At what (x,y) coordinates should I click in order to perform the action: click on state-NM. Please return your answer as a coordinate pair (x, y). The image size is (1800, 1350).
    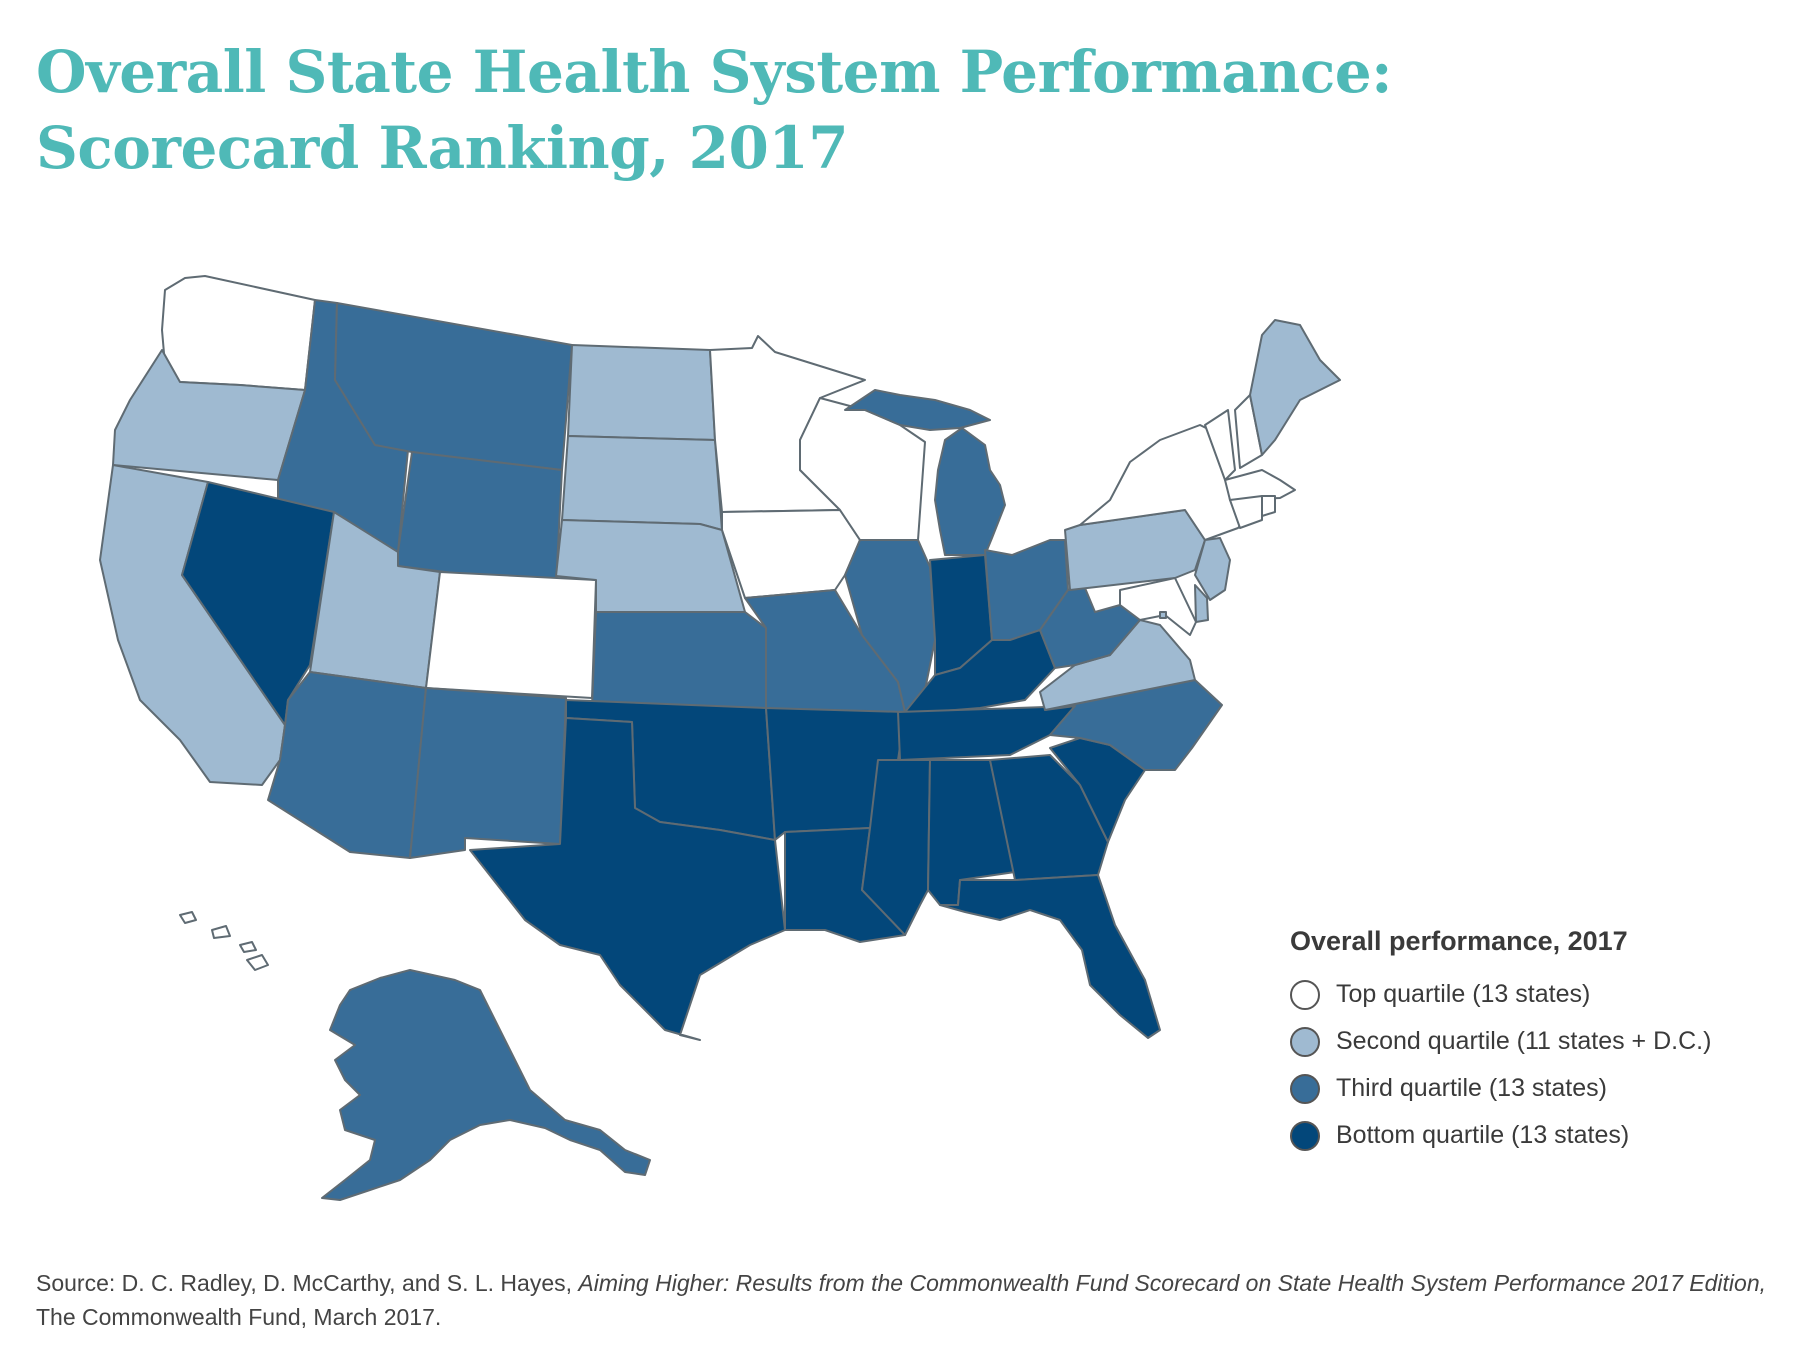
    Looking at the image, I should click on (488, 773).